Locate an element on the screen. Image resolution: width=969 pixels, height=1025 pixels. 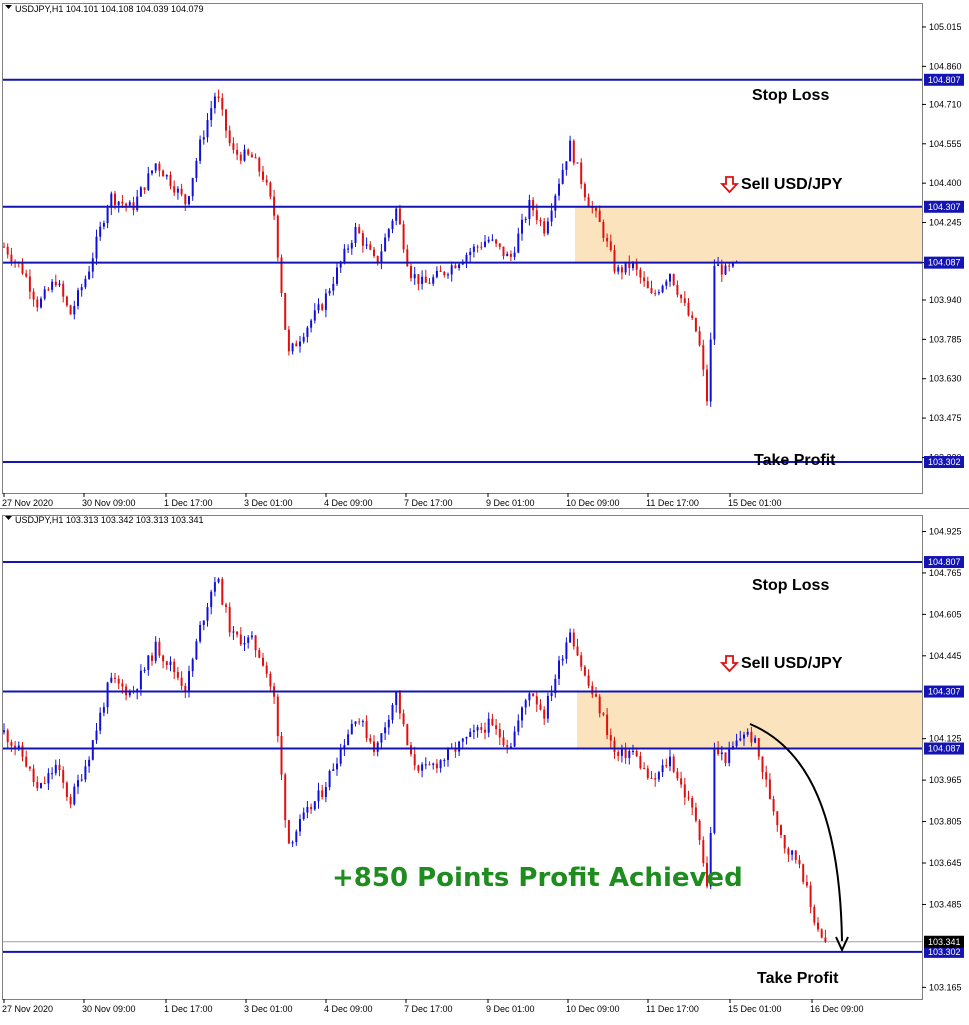
y-tick-label: 104.605 is located at coordinates (945, 614).